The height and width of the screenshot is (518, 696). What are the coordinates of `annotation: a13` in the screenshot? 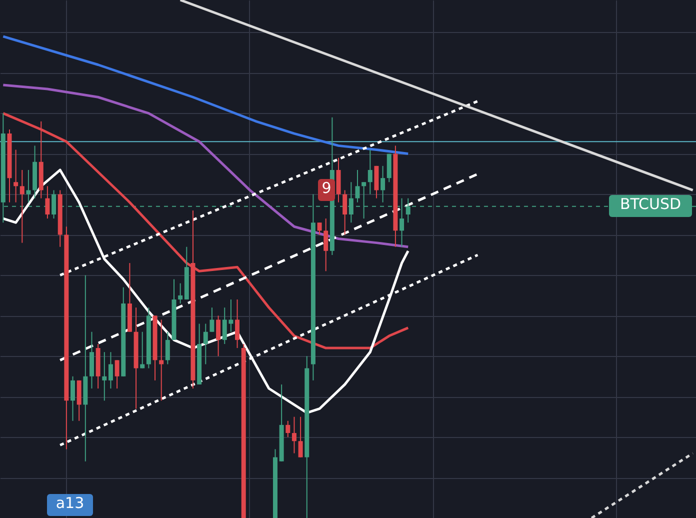 It's located at (70, 505).